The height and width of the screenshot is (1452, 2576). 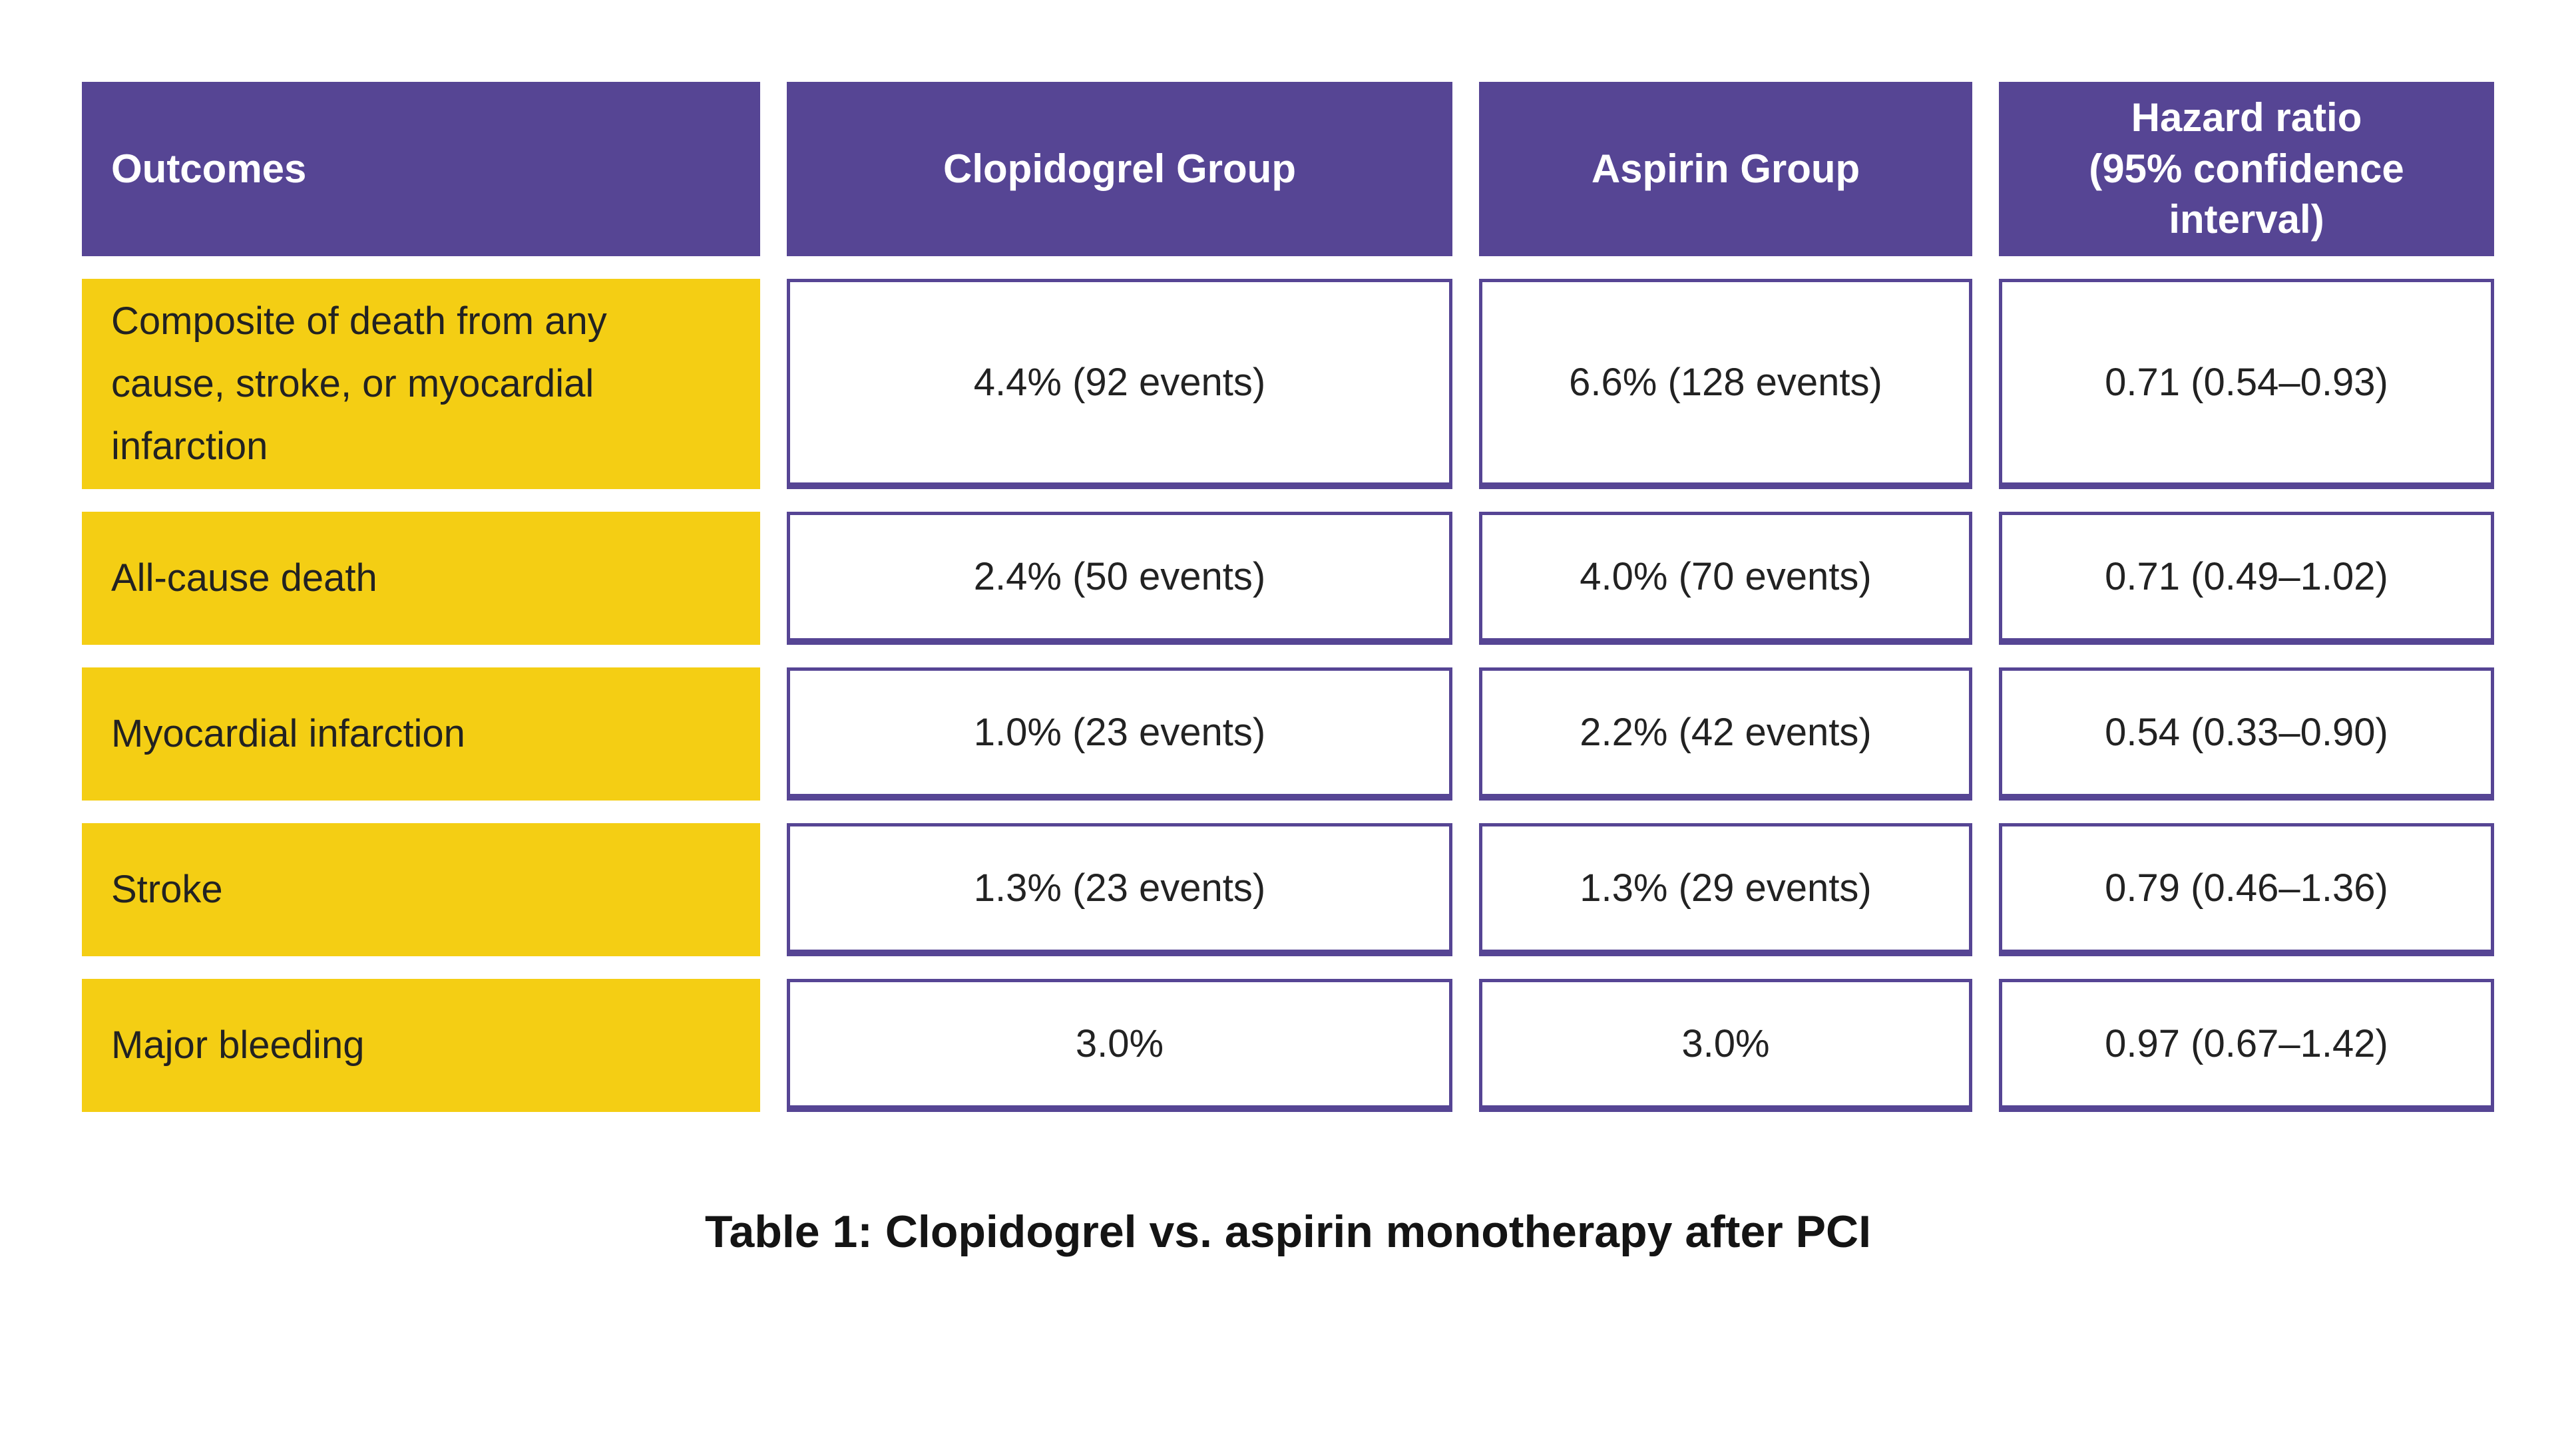 What do you see at coordinates (288, 734) in the screenshot?
I see `outcome-label-text: Myocardial infarction` at bounding box center [288, 734].